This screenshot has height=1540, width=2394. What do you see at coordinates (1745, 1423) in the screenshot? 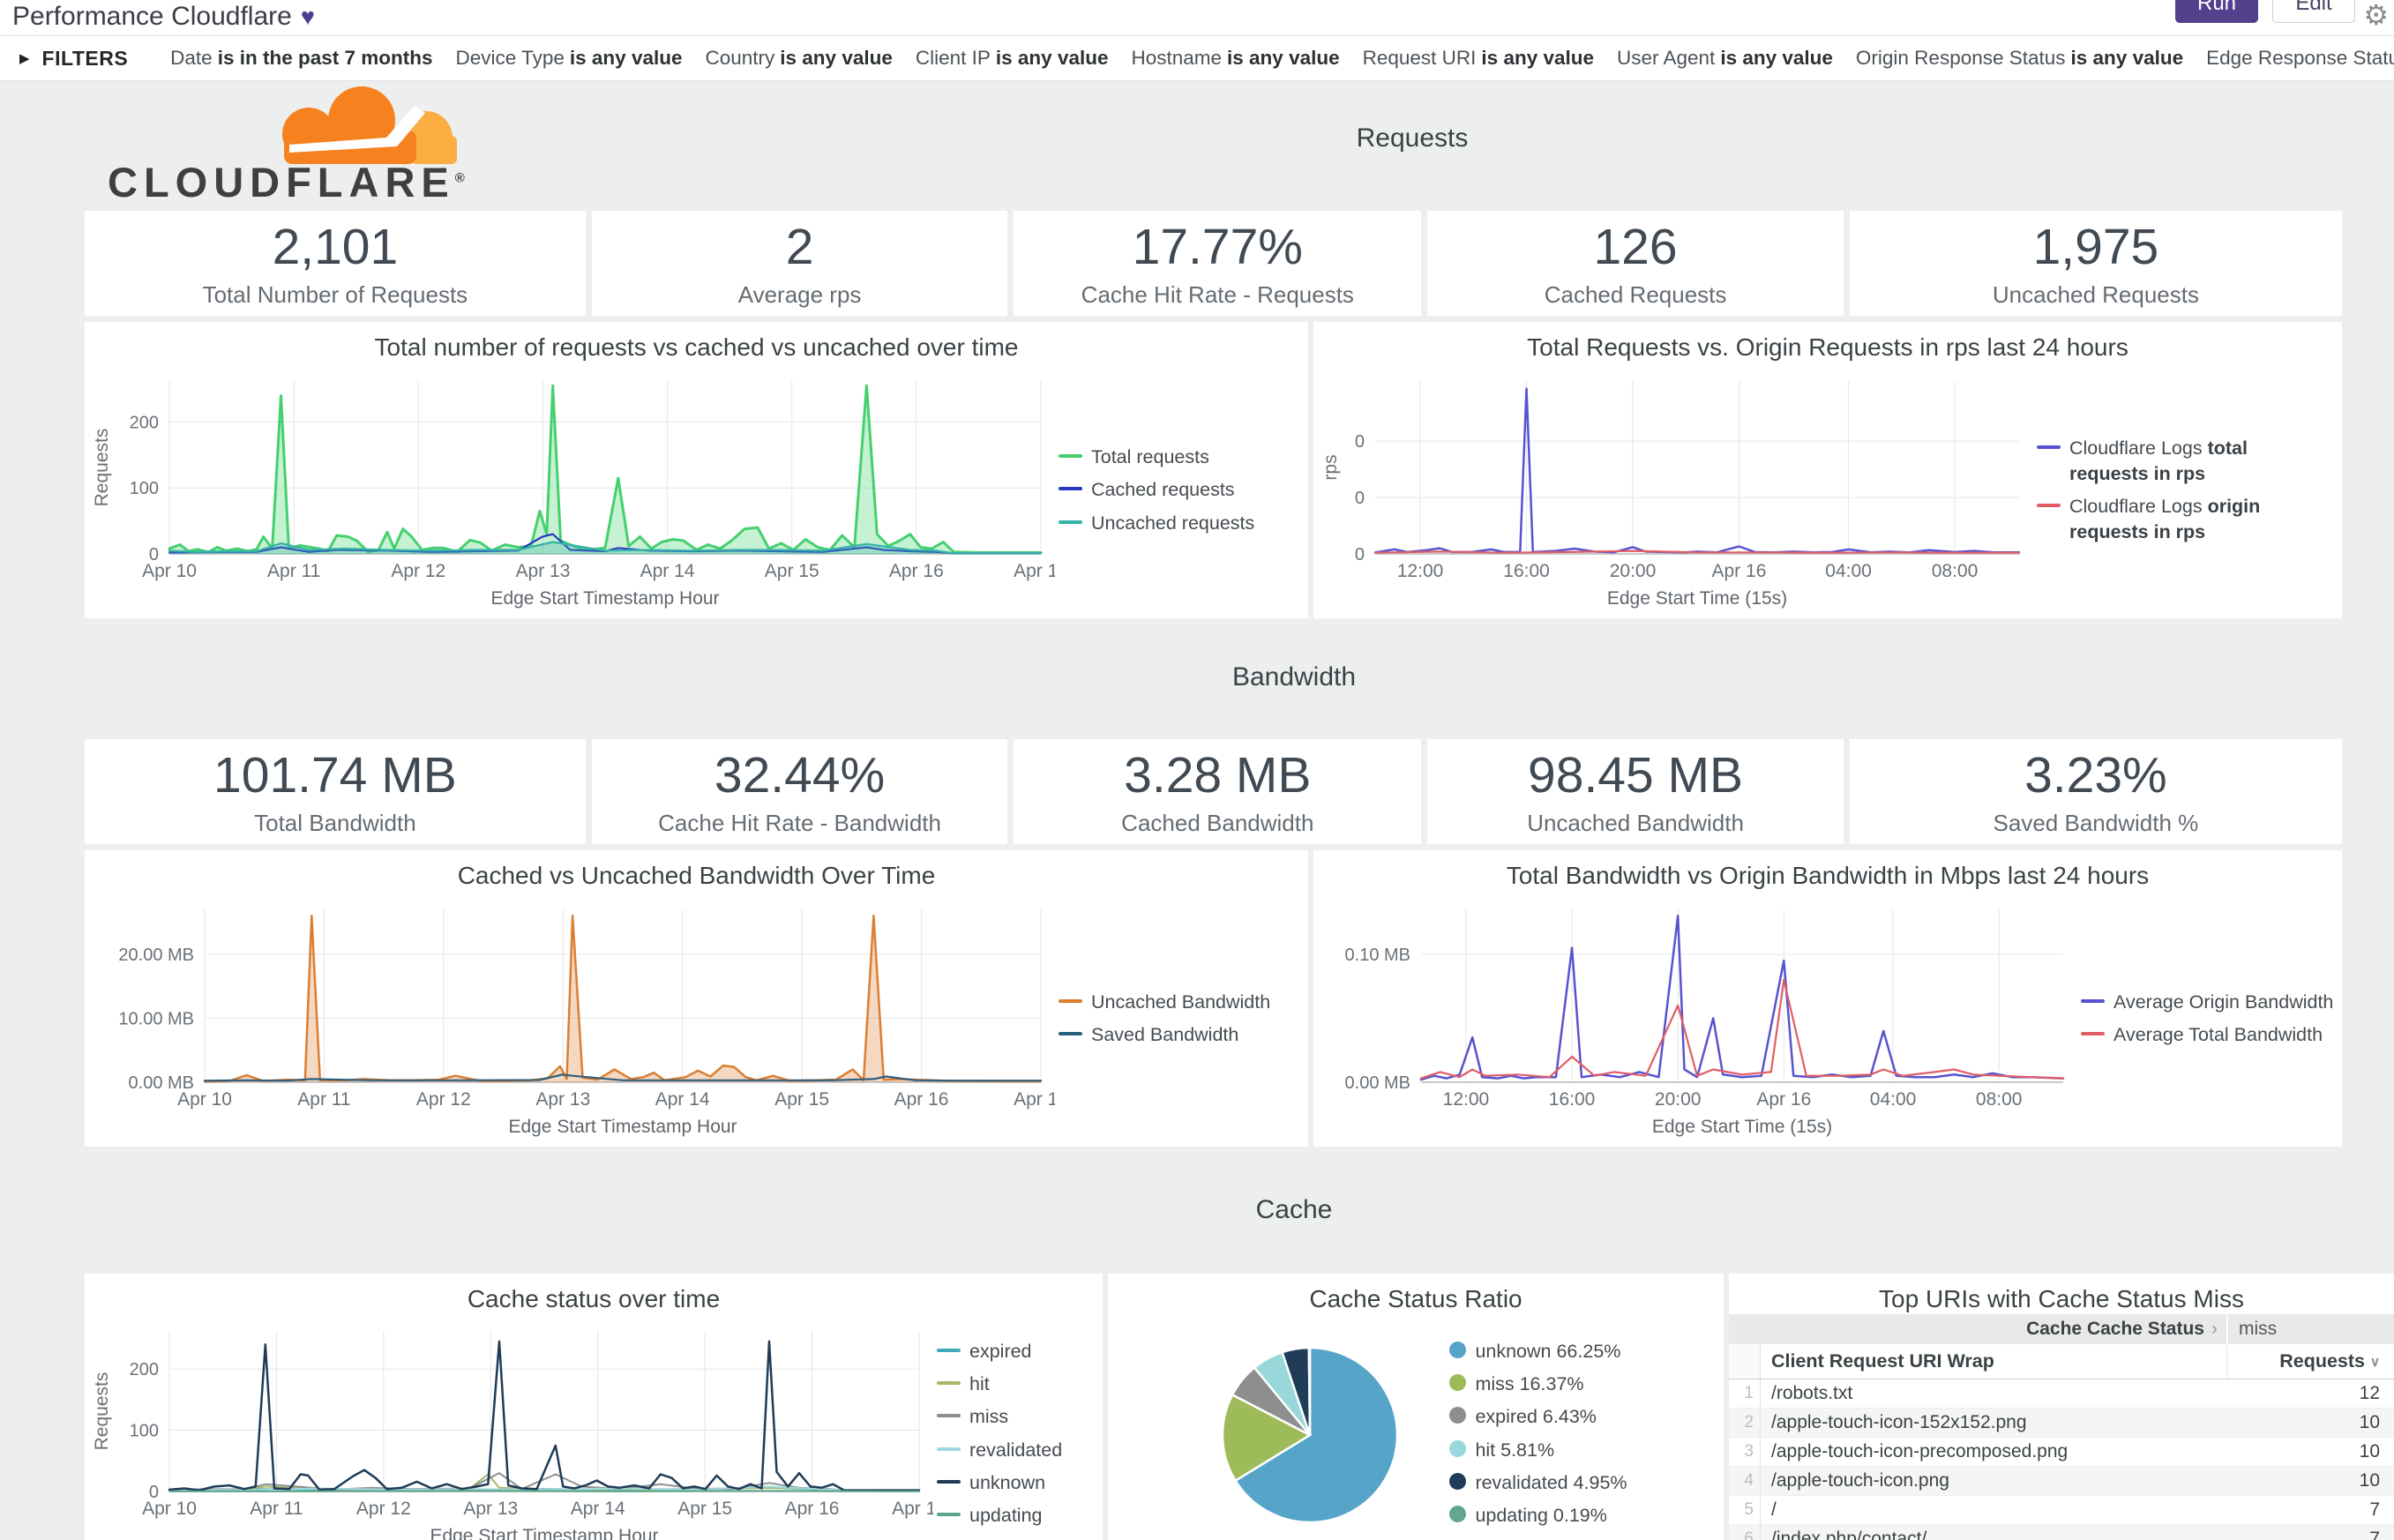
I see `row-number: 2` at bounding box center [1745, 1423].